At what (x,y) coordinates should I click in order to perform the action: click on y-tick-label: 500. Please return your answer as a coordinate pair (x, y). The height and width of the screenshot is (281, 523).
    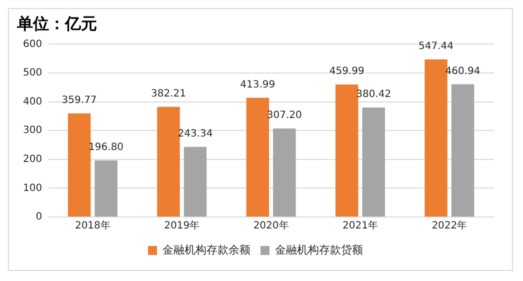
    Looking at the image, I should click on (32, 73).